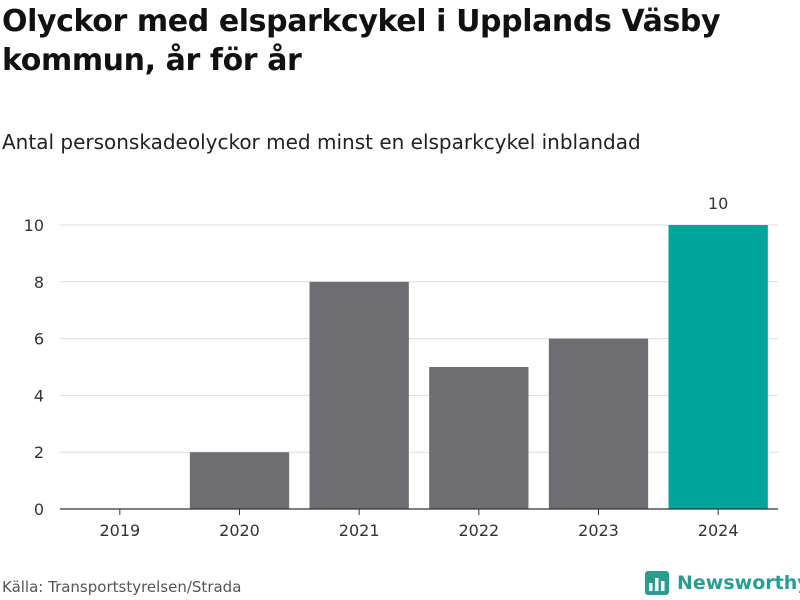 This screenshot has height=600, width=800. What do you see at coordinates (119, 530) in the screenshot?
I see `x-tick-label: 2019` at bounding box center [119, 530].